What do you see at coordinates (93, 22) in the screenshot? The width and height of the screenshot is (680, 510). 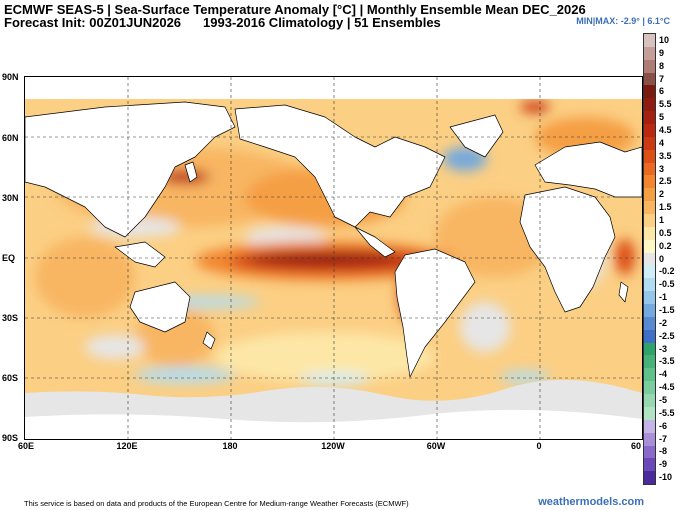 I see `forecast-init-text: Forecast Init: 00Z01JUN2026` at bounding box center [93, 22].